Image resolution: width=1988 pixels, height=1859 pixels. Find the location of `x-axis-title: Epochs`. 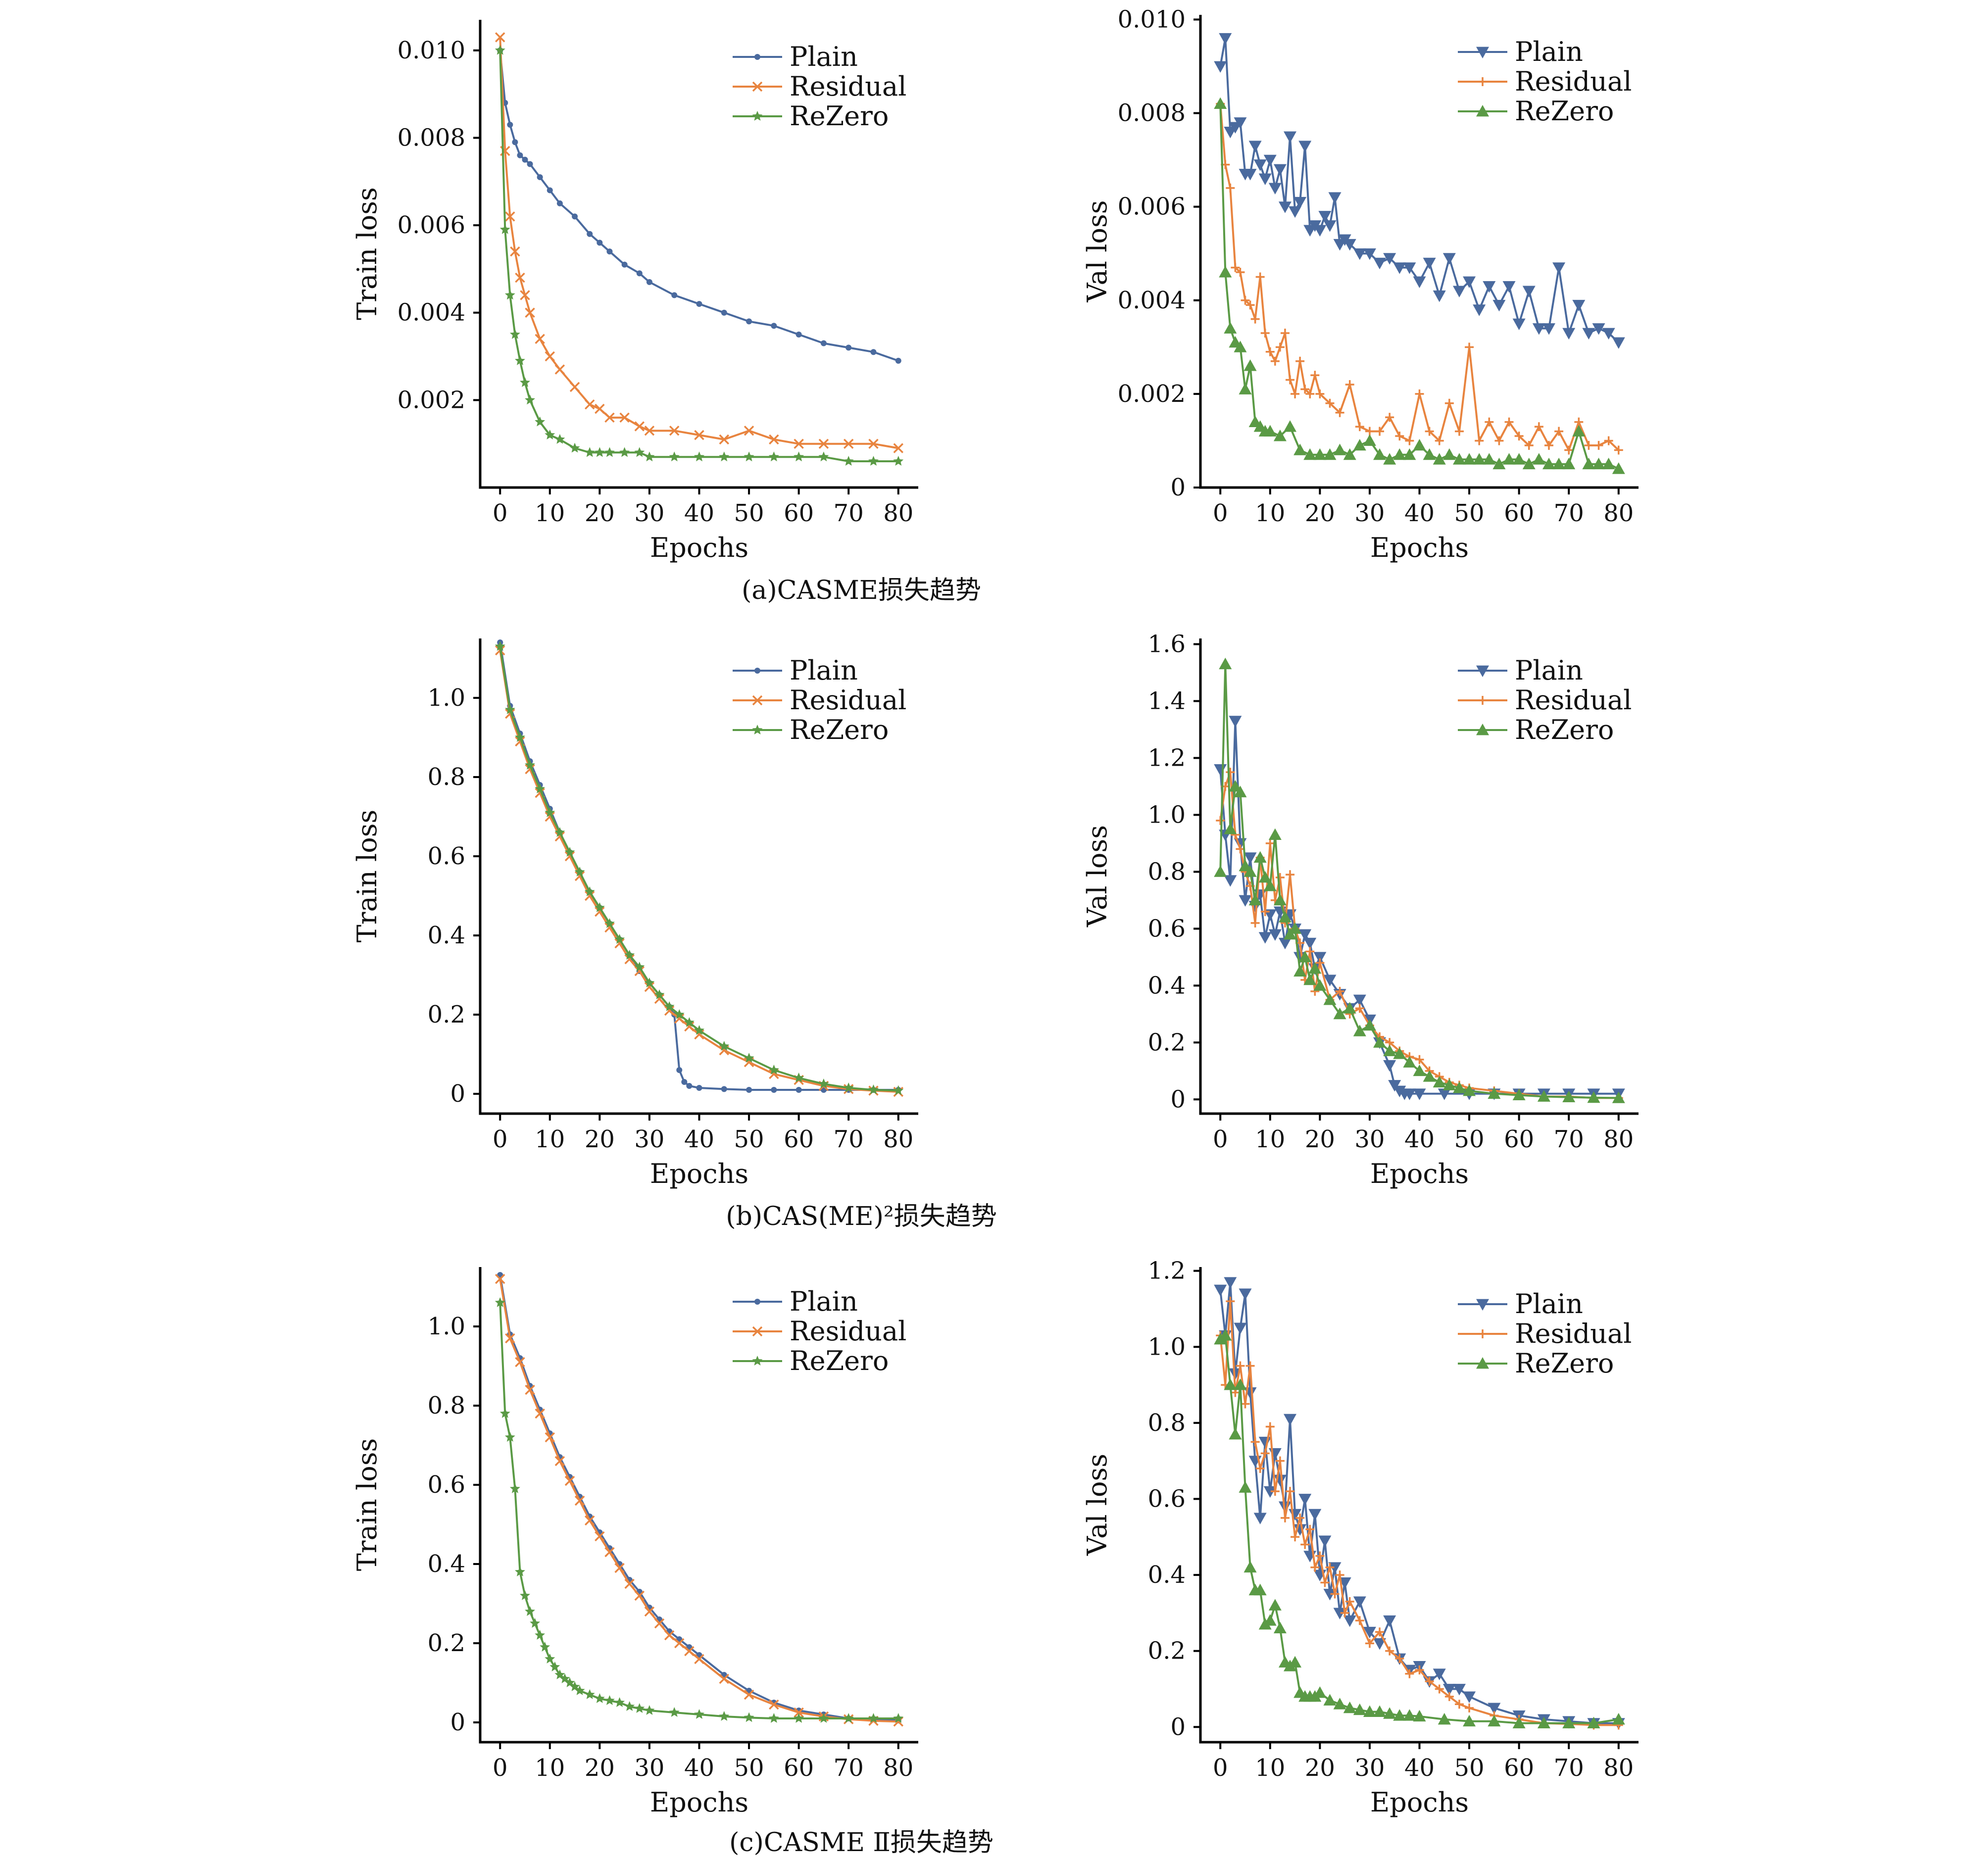

x-axis-title: Epochs is located at coordinates (1419, 1173).